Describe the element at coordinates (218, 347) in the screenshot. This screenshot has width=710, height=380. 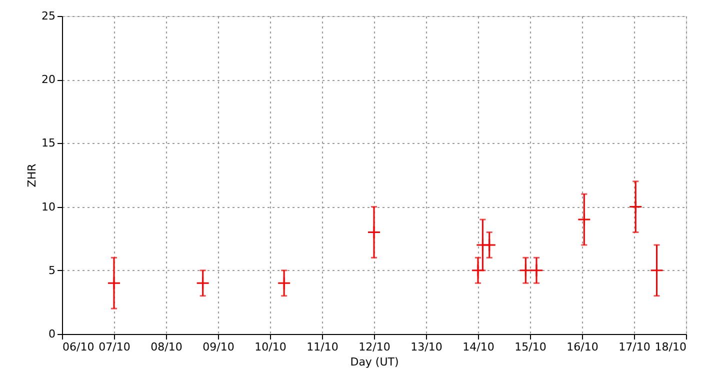
I see `x-tick-label: 09/10` at that location.